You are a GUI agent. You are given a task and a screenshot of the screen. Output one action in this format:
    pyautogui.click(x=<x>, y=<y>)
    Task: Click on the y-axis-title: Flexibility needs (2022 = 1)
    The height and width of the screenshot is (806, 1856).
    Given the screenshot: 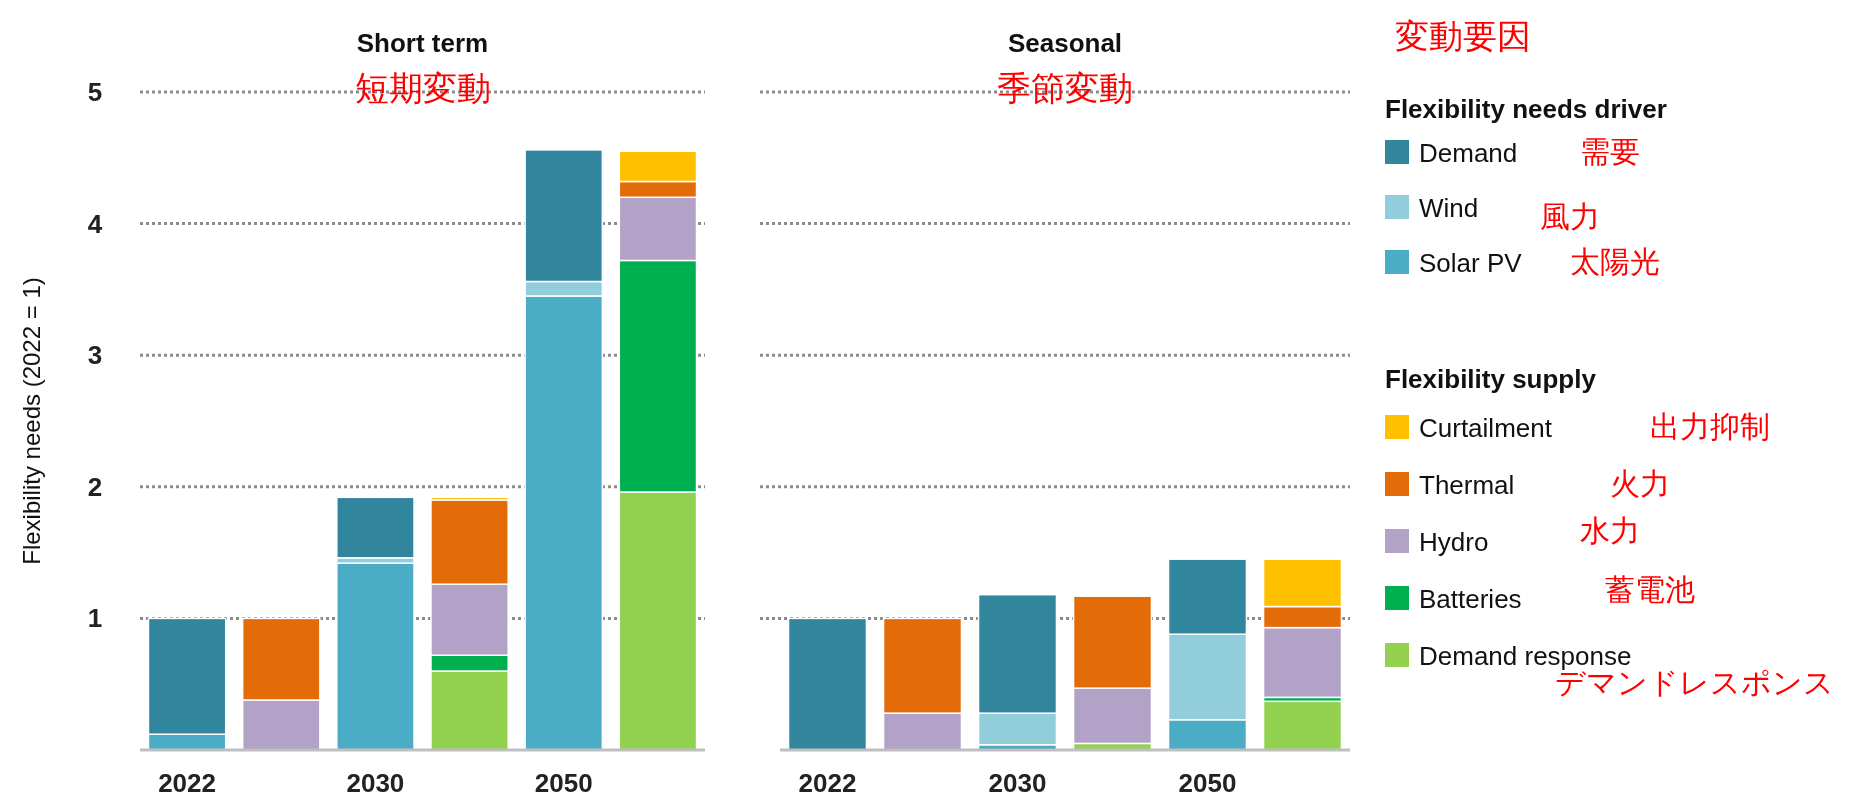 What is the action you would take?
    pyautogui.click(x=31, y=421)
    